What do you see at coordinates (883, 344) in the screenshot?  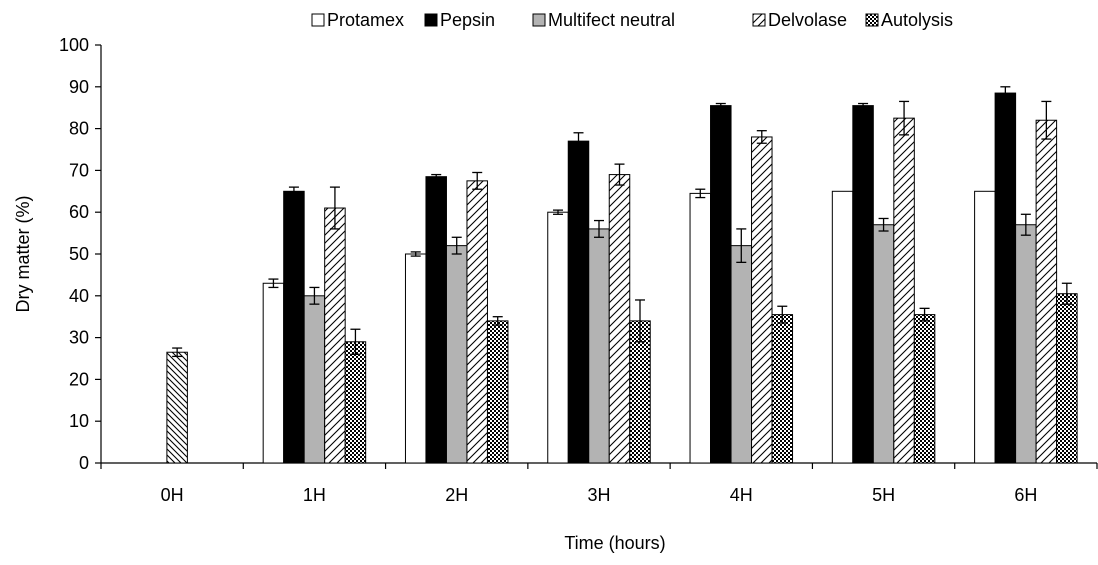 I see `bar-multifect-neutral-5h` at bounding box center [883, 344].